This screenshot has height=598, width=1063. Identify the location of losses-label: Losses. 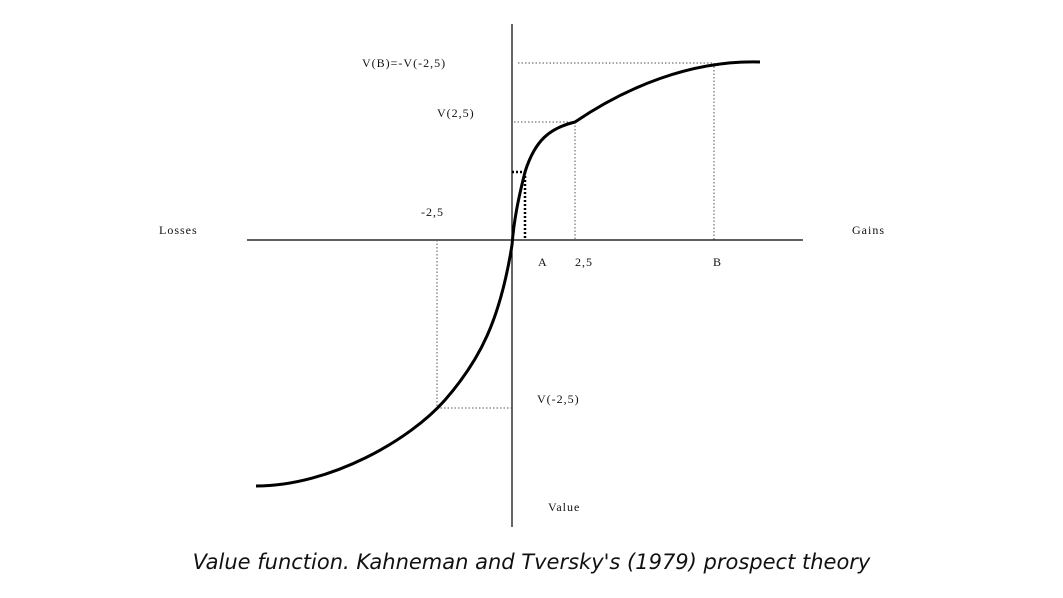
(178, 230).